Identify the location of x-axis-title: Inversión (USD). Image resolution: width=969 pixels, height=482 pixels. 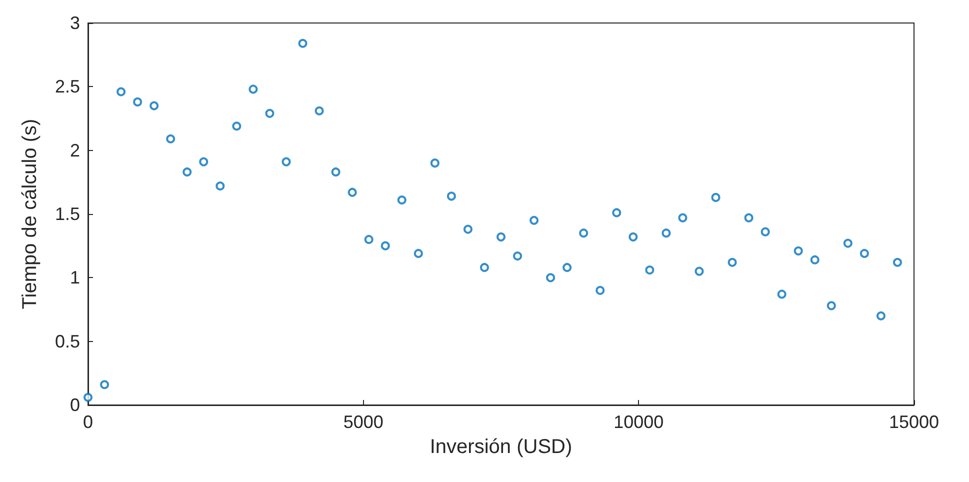
(501, 447).